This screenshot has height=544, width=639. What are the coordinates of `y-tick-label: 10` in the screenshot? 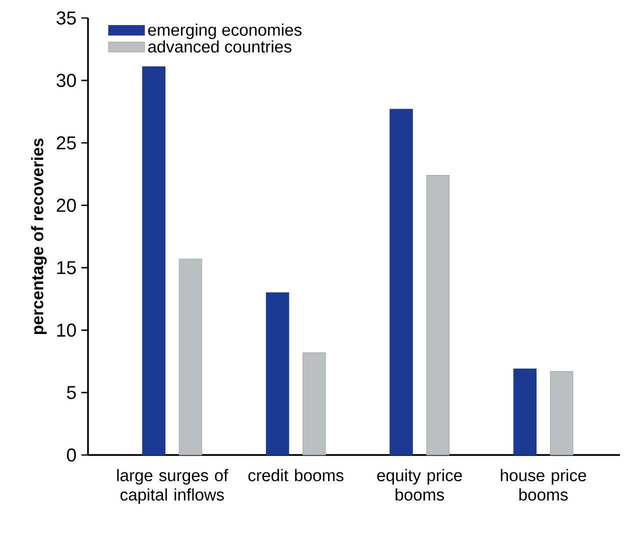 It's located at (66, 330).